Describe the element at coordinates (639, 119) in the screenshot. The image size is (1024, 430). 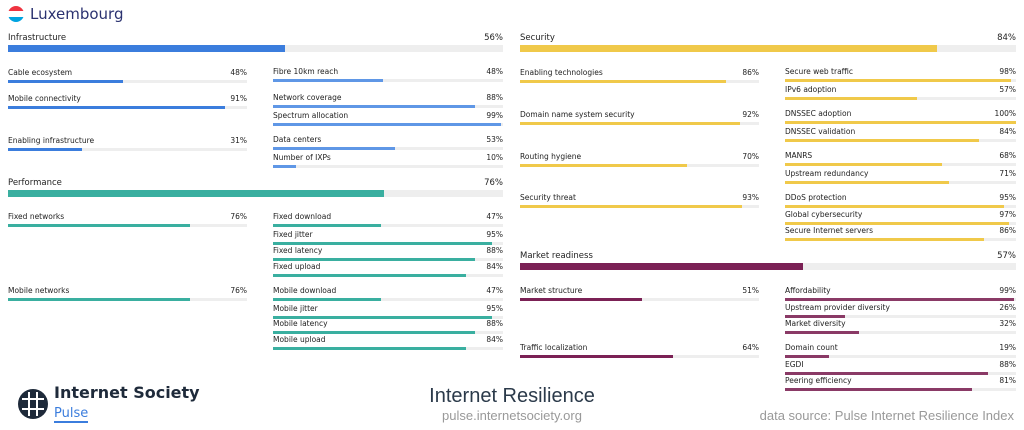
I see `indicator-row: Domain name system security 92%` at that location.